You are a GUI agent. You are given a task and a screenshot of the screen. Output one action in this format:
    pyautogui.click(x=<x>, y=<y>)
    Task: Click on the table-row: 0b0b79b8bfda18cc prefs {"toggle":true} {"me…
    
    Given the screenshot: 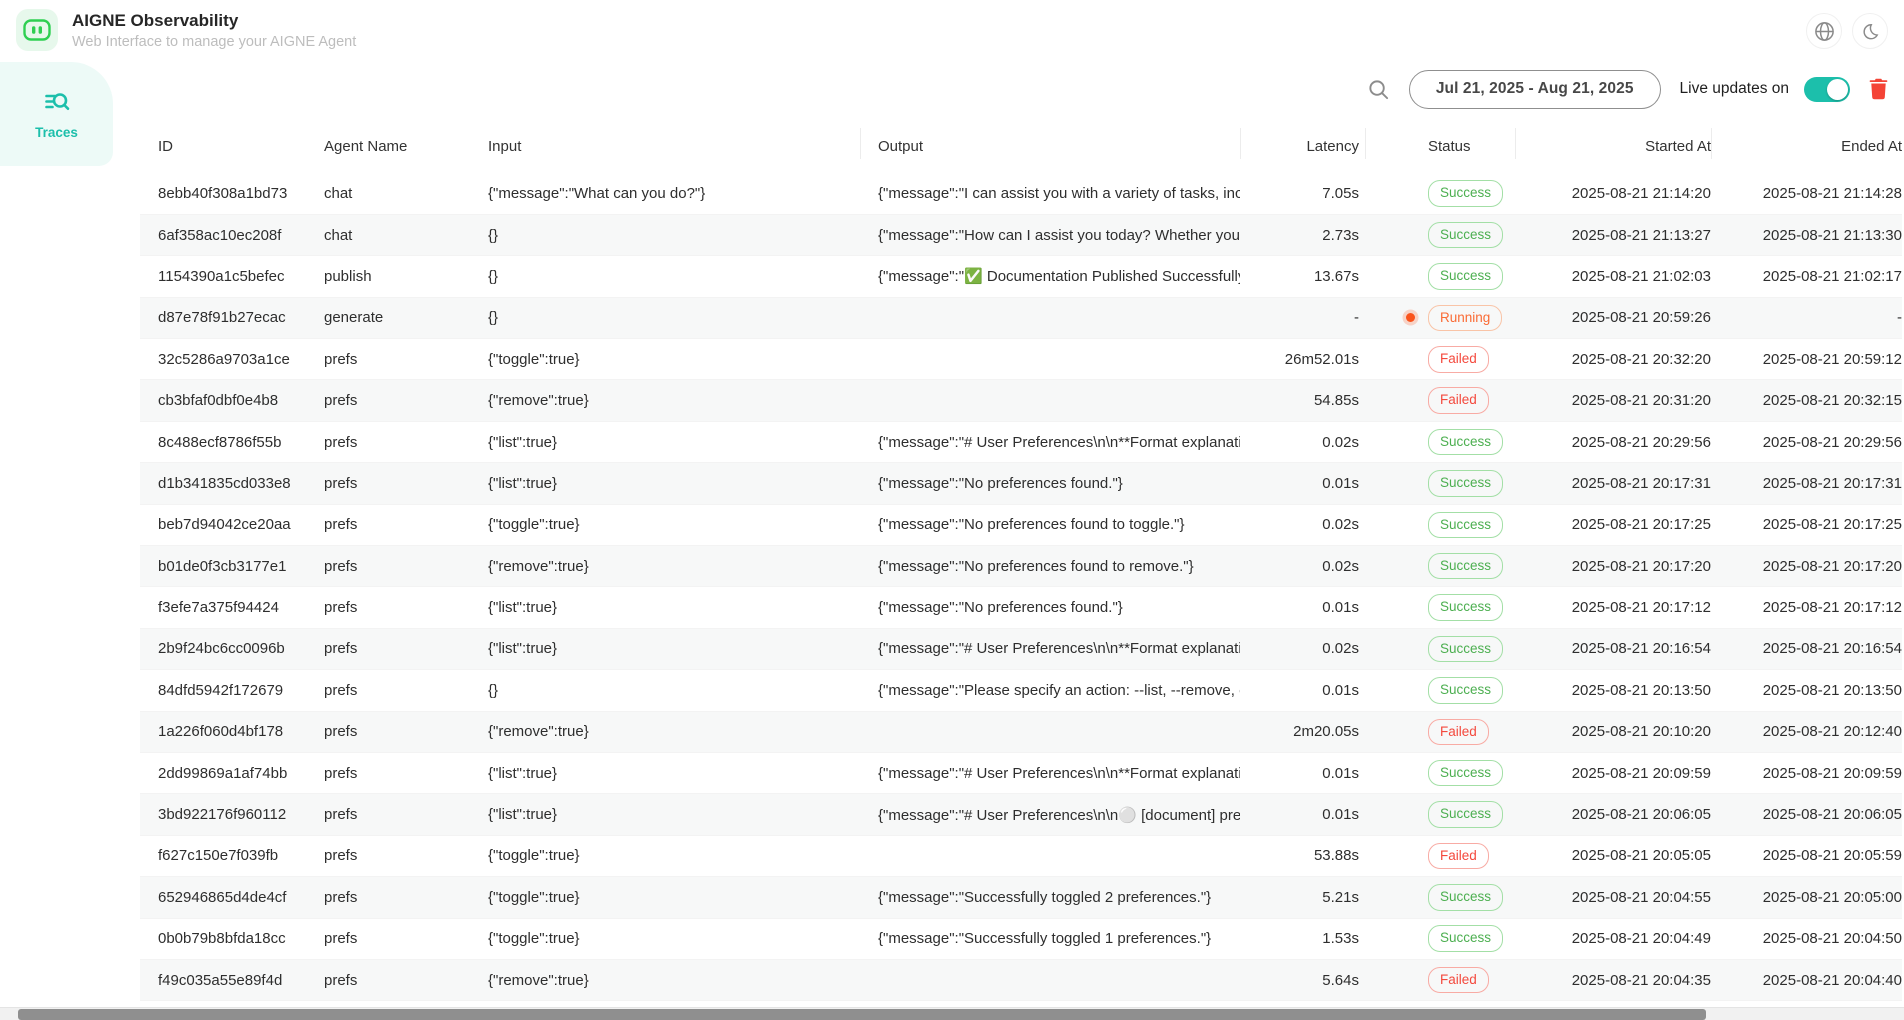 What is the action you would take?
    pyautogui.click(x=1021, y=939)
    